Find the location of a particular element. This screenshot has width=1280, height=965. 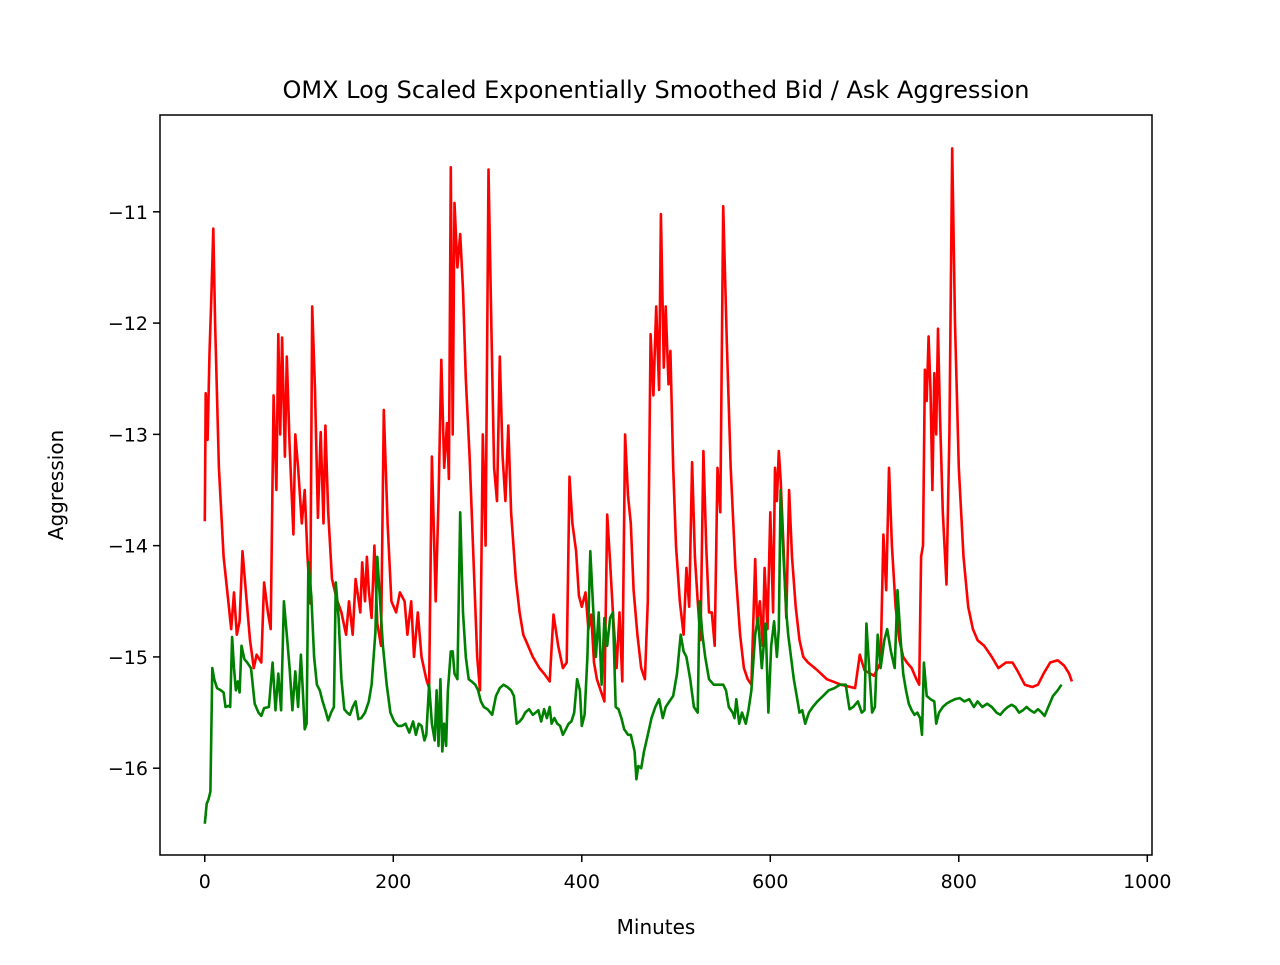

x-tick-label: 600 is located at coordinates (770, 882).